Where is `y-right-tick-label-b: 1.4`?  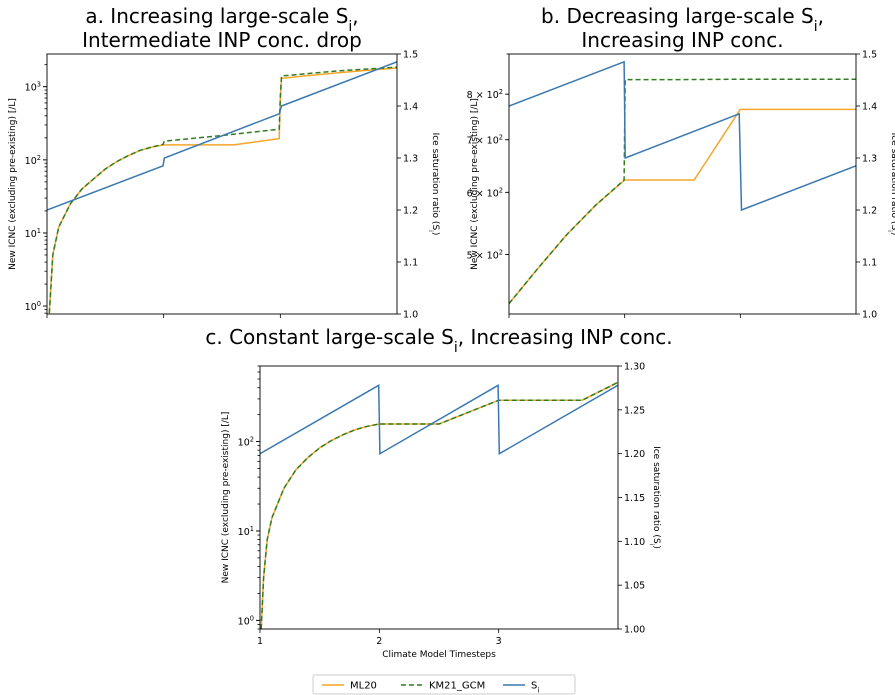
y-right-tick-label-b: 1.4 is located at coordinates (869, 107).